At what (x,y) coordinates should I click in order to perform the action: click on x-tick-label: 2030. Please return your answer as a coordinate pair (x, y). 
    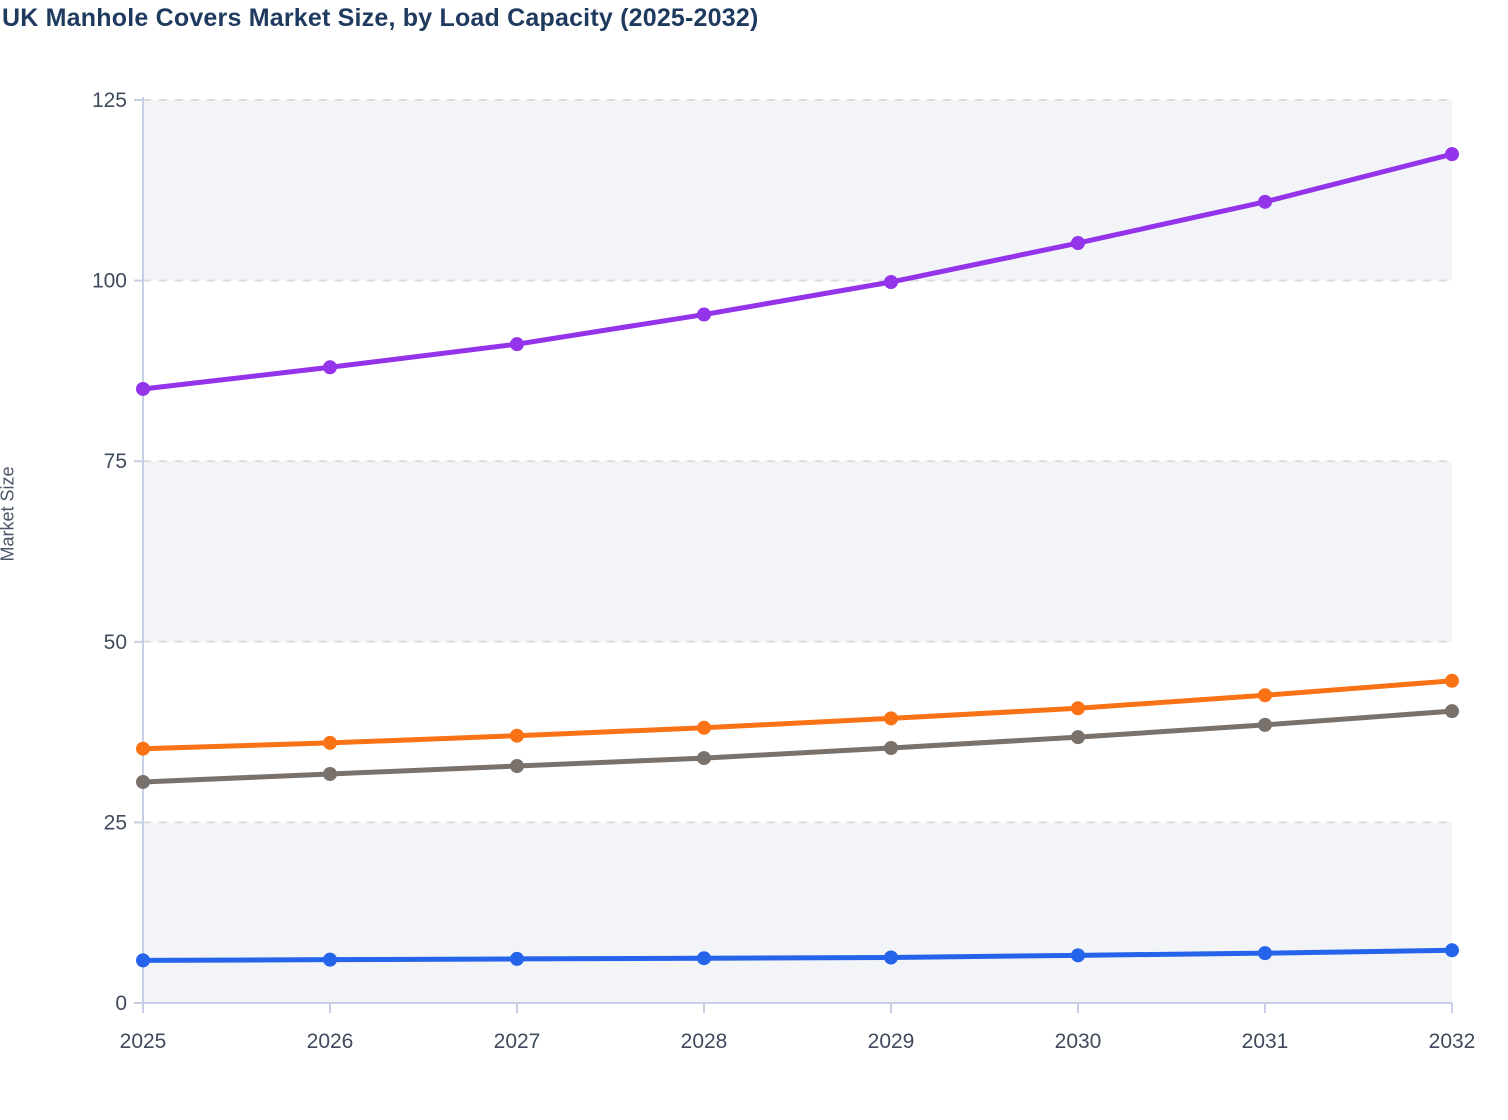
    Looking at the image, I should click on (1078, 1041).